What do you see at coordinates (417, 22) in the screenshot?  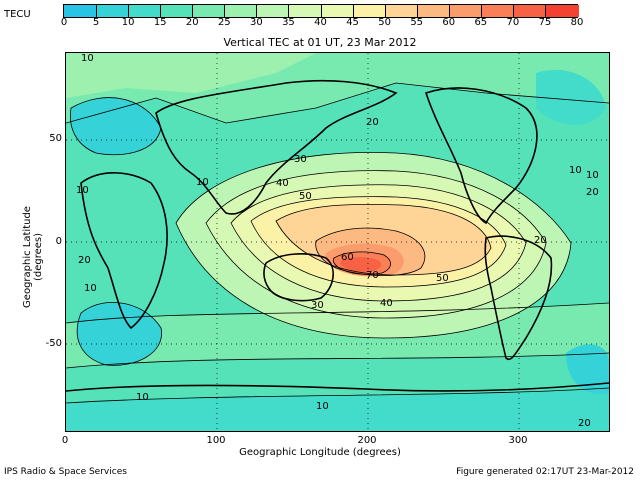 I see `colorbar-tick-label: 55` at bounding box center [417, 22].